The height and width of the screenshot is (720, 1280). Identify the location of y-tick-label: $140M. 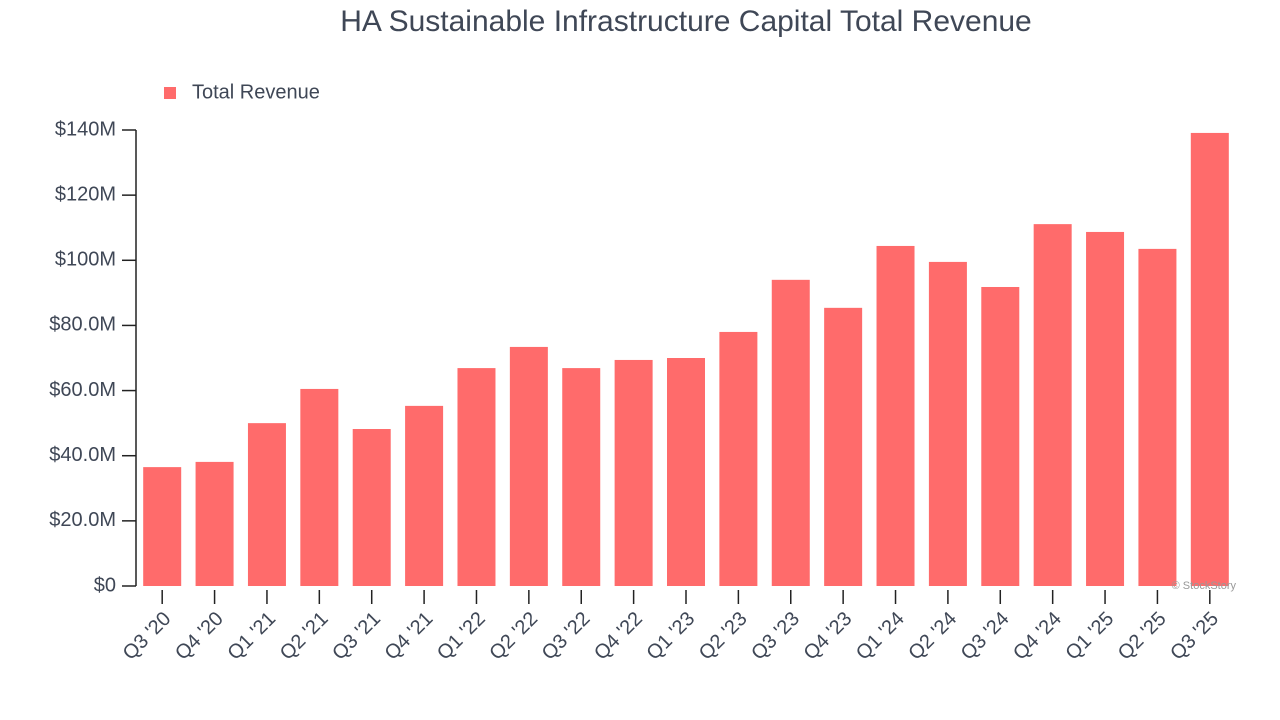
(85, 129).